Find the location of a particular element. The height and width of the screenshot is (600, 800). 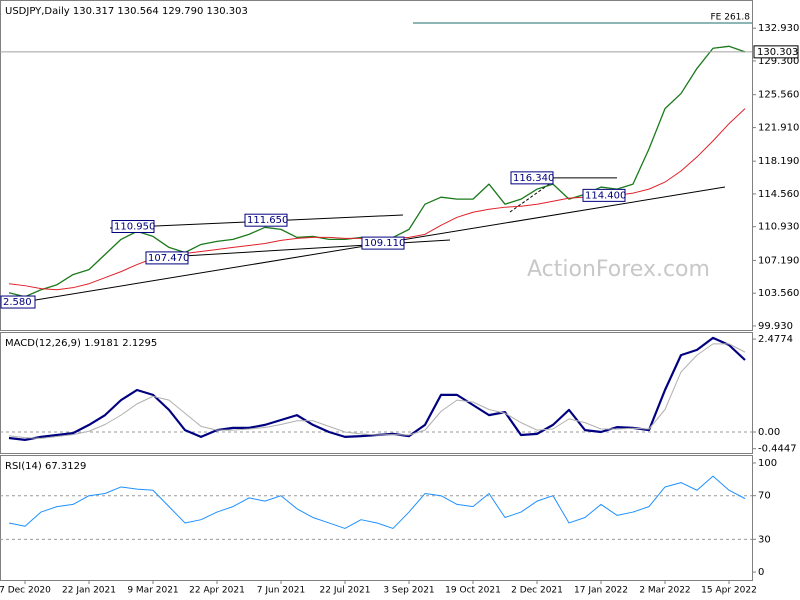

price-label-box is located at coordinates (776, 52).